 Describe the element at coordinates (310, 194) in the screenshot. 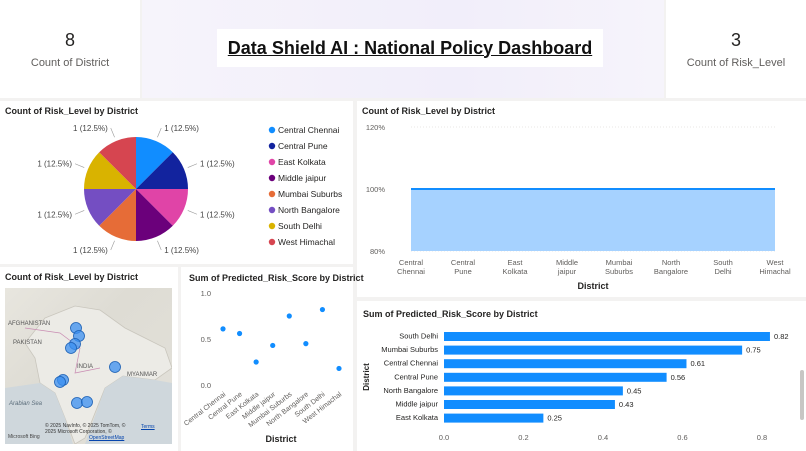

I see `legend-label: Mumbai Suburbs` at that location.